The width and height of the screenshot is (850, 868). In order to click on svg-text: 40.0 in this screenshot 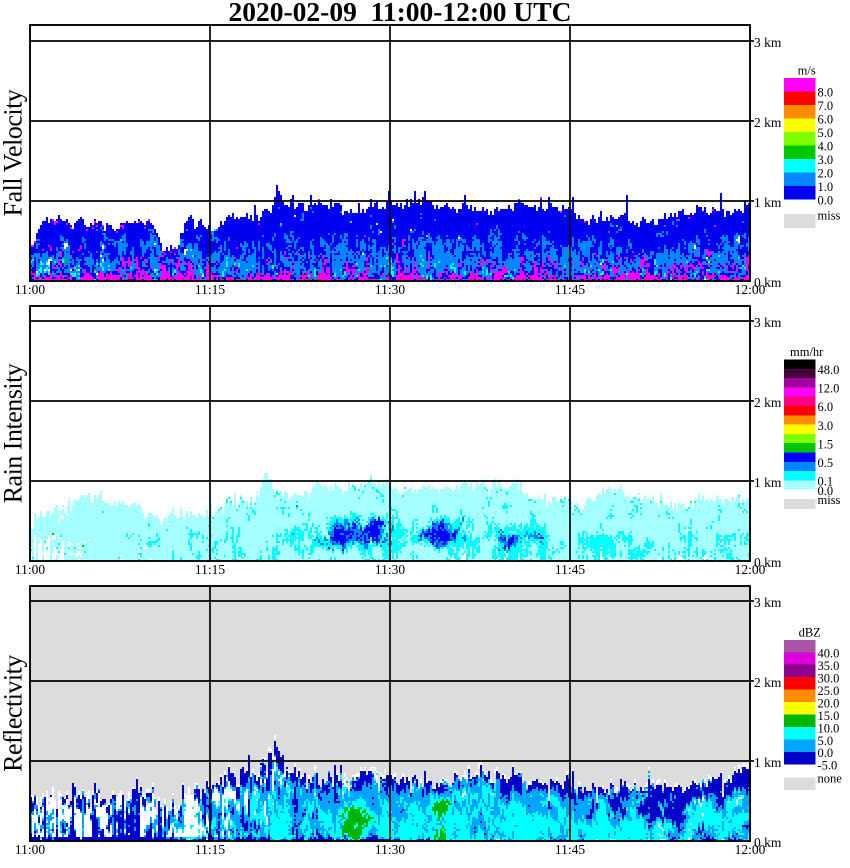, I will do `click(829, 654)`.